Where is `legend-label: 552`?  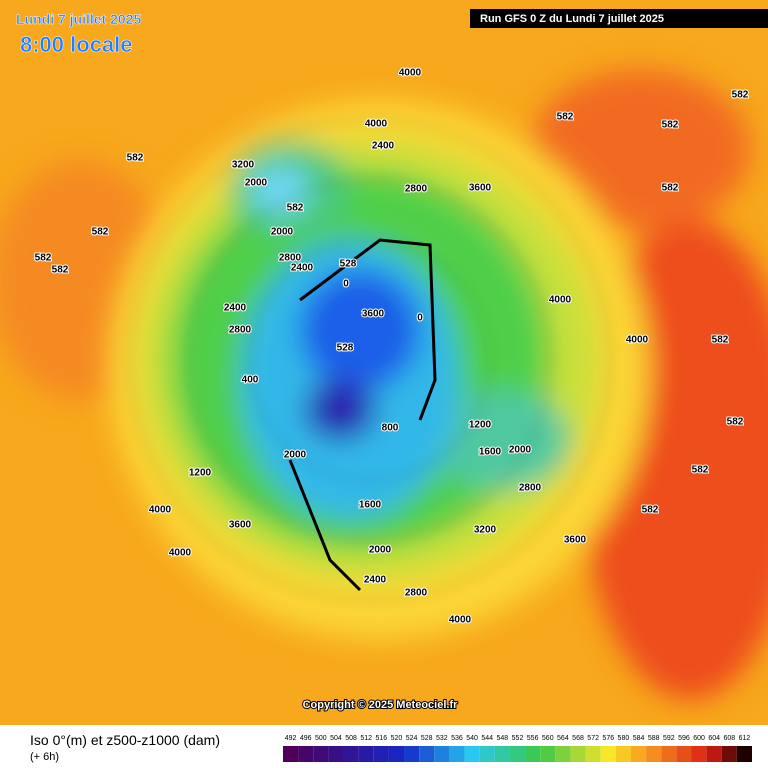 legend-label: 552 is located at coordinates (518, 738).